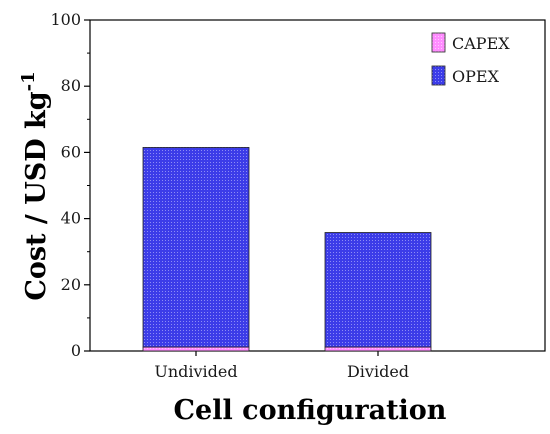  Describe the element at coordinates (378, 349) in the screenshot. I see `bar-capex-divided` at that location.